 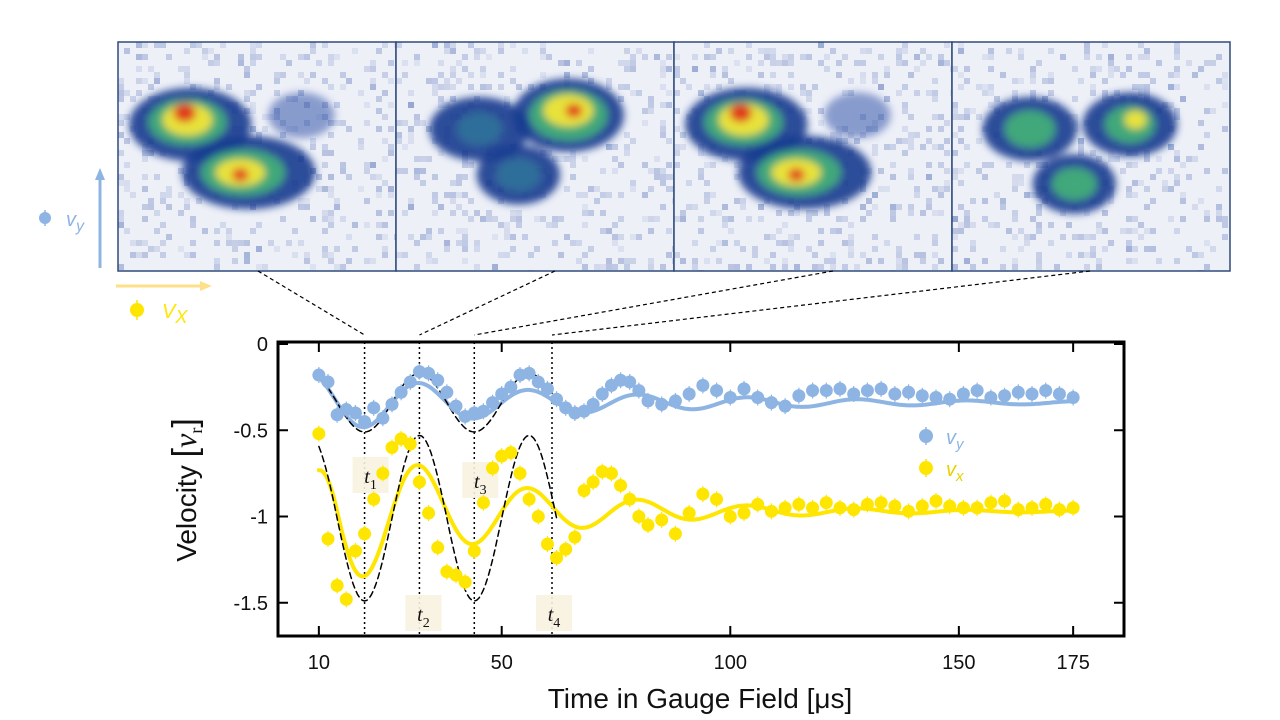 What do you see at coordinates (423, 613) in the screenshot?
I see `time-marker-label-bg` at bounding box center [423, 613].